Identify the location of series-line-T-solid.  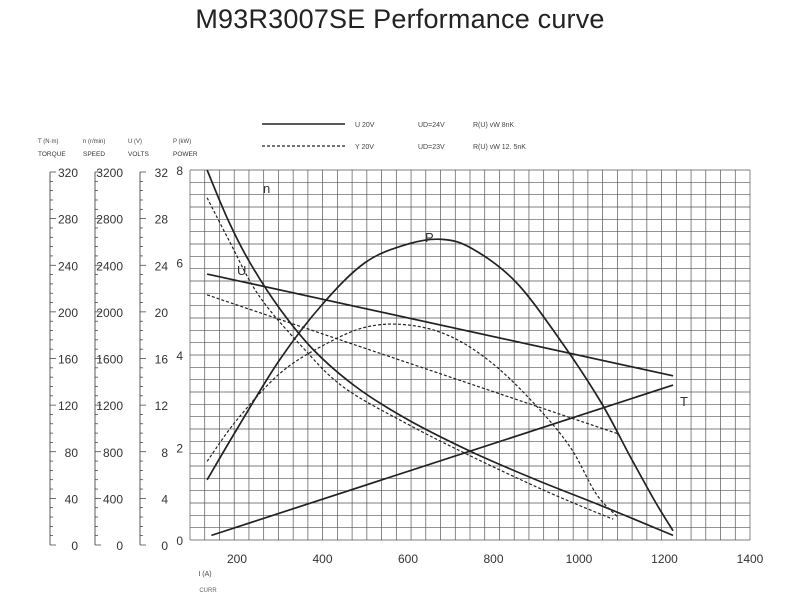
(442, 460).